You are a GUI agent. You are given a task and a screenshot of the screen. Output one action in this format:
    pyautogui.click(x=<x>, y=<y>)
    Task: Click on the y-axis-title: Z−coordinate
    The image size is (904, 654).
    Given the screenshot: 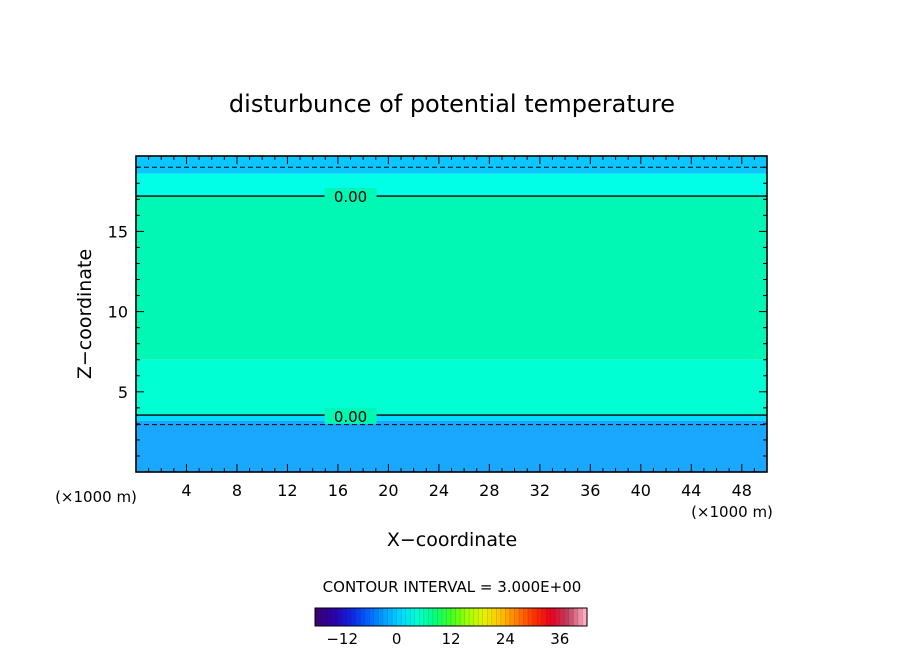 What is the action you would take?
    pyautogui.click(x=85, y=314)
    